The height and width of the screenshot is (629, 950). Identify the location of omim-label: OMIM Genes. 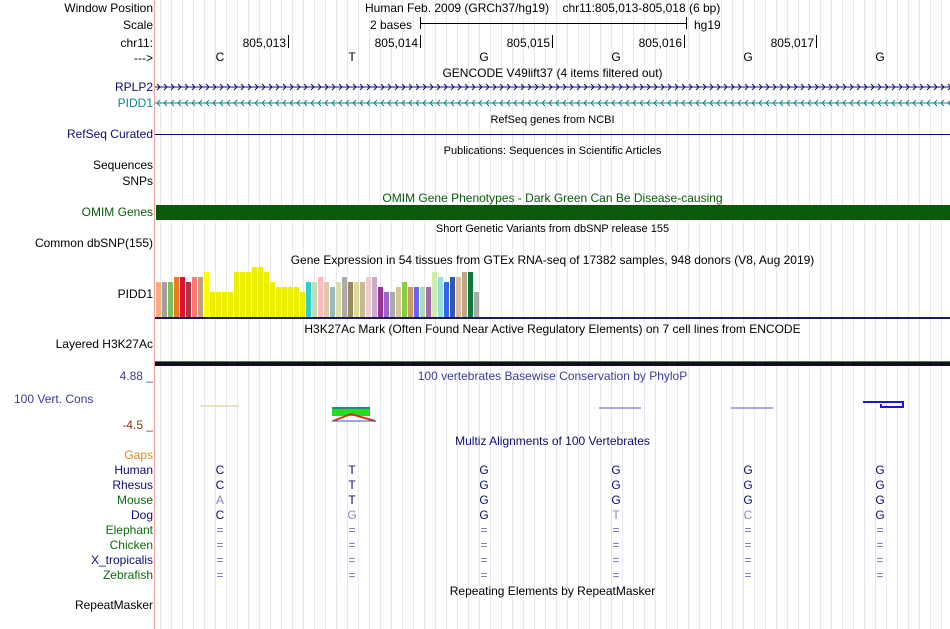
(117, 212).